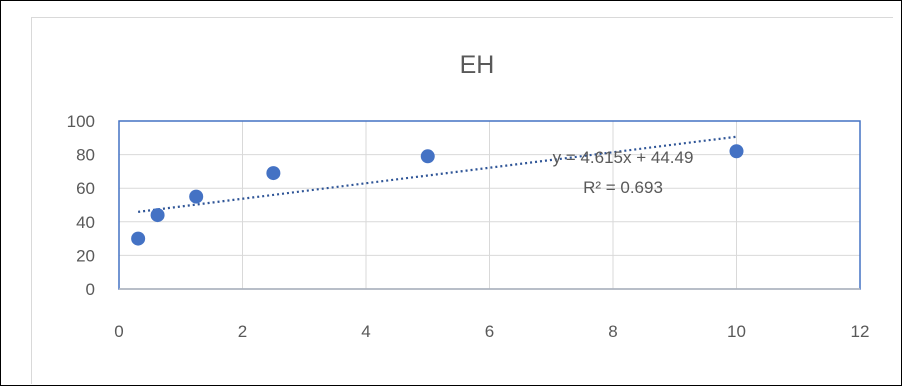 This screenshot has height=386, width=902. What do you see at coordinates (118, 331) in the screenshot?
I see `x-tick-label: 0` at bounding box center [118, 331].